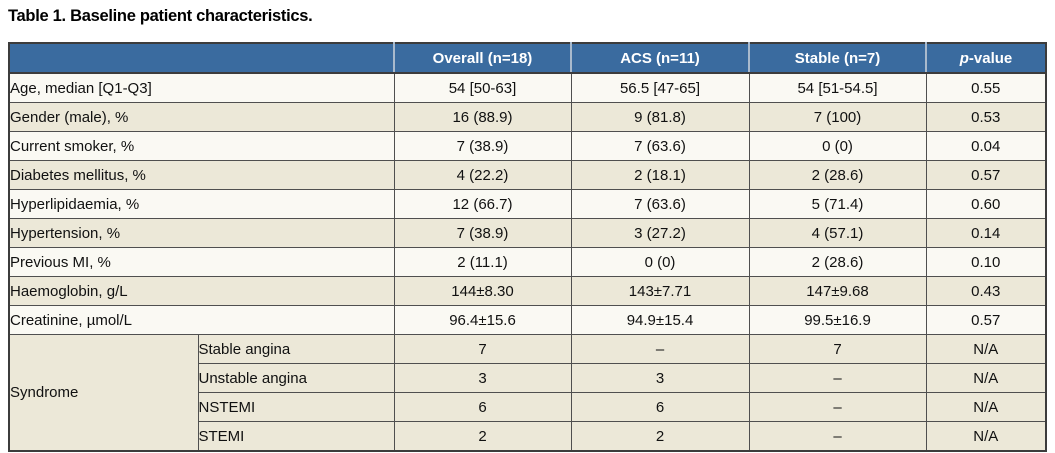  I want to click on syndrome-sublabel: STEMI, so click(296, 436).